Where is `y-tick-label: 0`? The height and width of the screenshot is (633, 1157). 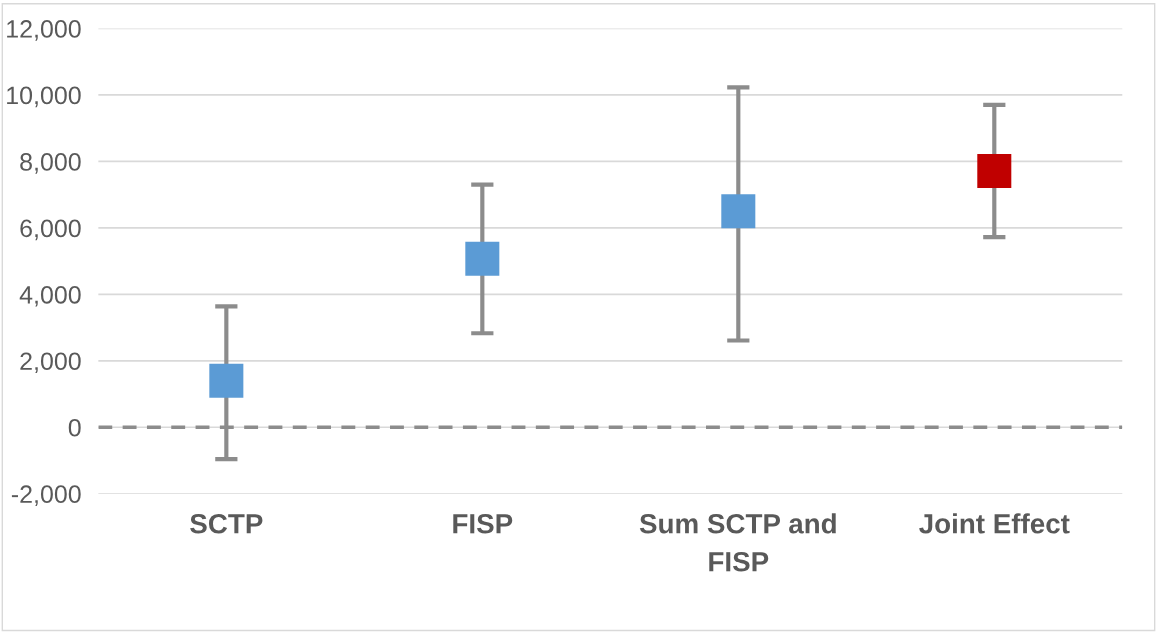 y-tick-label: 0 is located at coordinates (74, 427).